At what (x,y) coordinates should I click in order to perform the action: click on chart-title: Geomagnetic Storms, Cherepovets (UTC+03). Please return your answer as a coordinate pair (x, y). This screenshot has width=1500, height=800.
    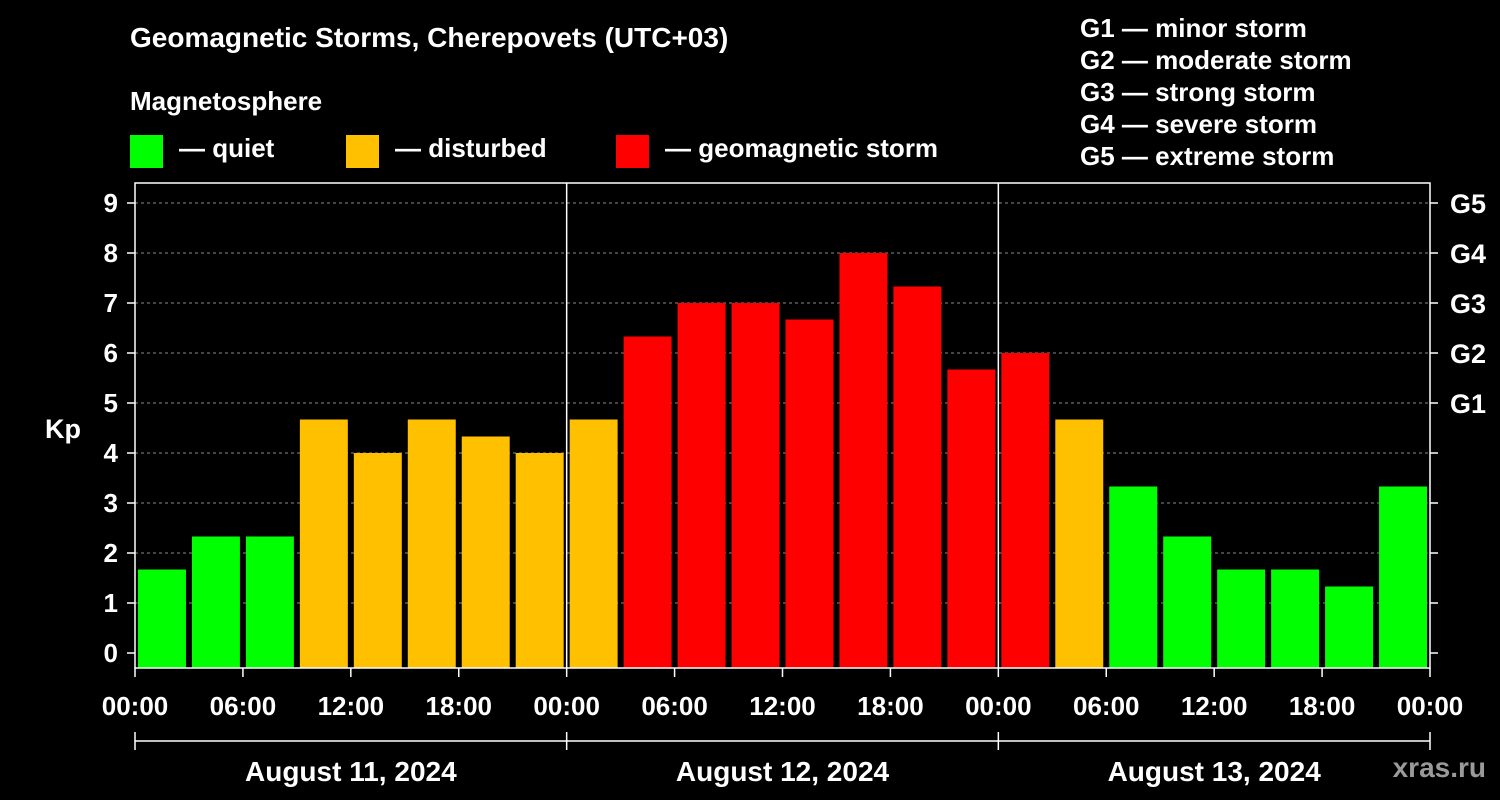
    Looking at the image, I should click on (429, 37).